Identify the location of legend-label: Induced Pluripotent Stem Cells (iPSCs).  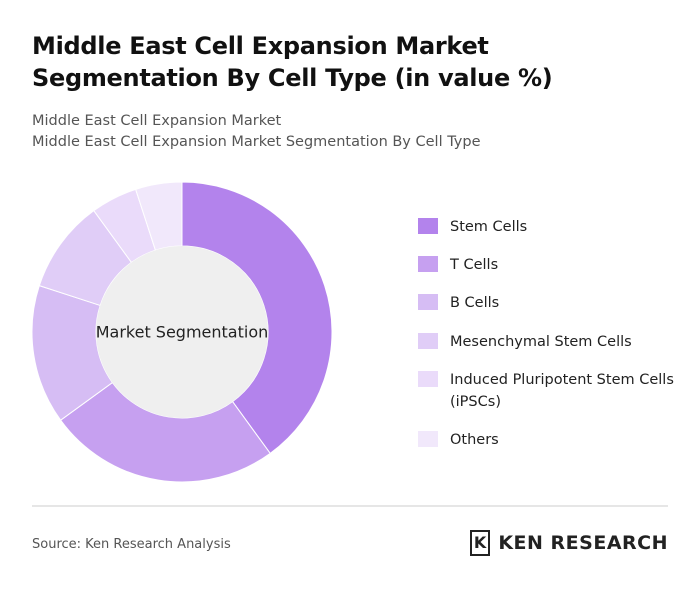
(562, 391).